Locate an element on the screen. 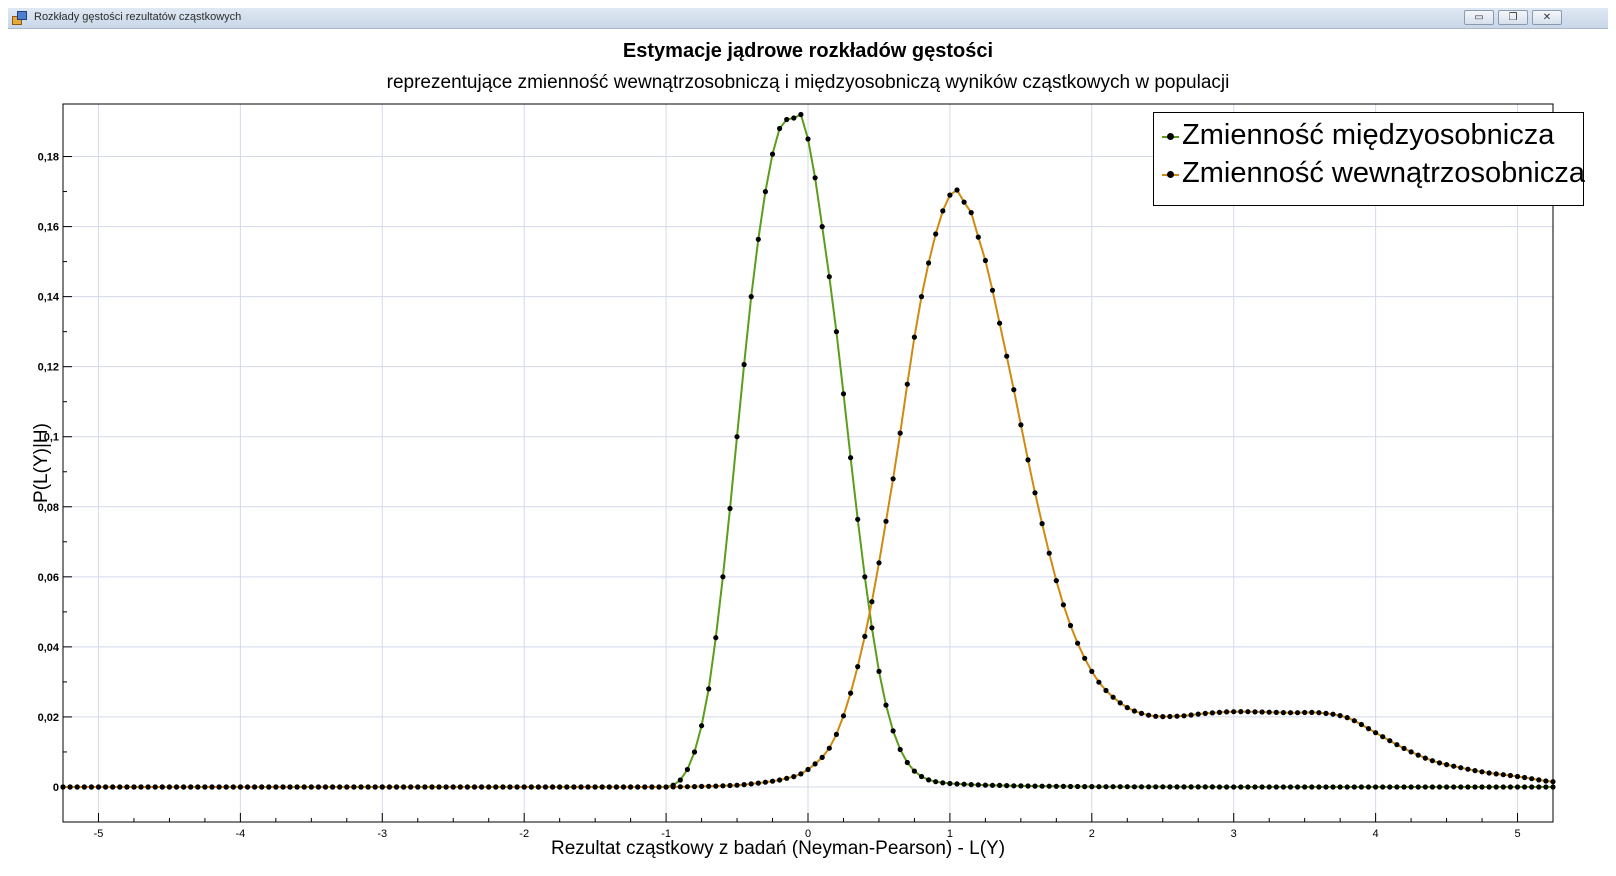 The height and width of the screenshot is (876, 1616). minimize-button: ▭ is located at coordinates (1479, 17).